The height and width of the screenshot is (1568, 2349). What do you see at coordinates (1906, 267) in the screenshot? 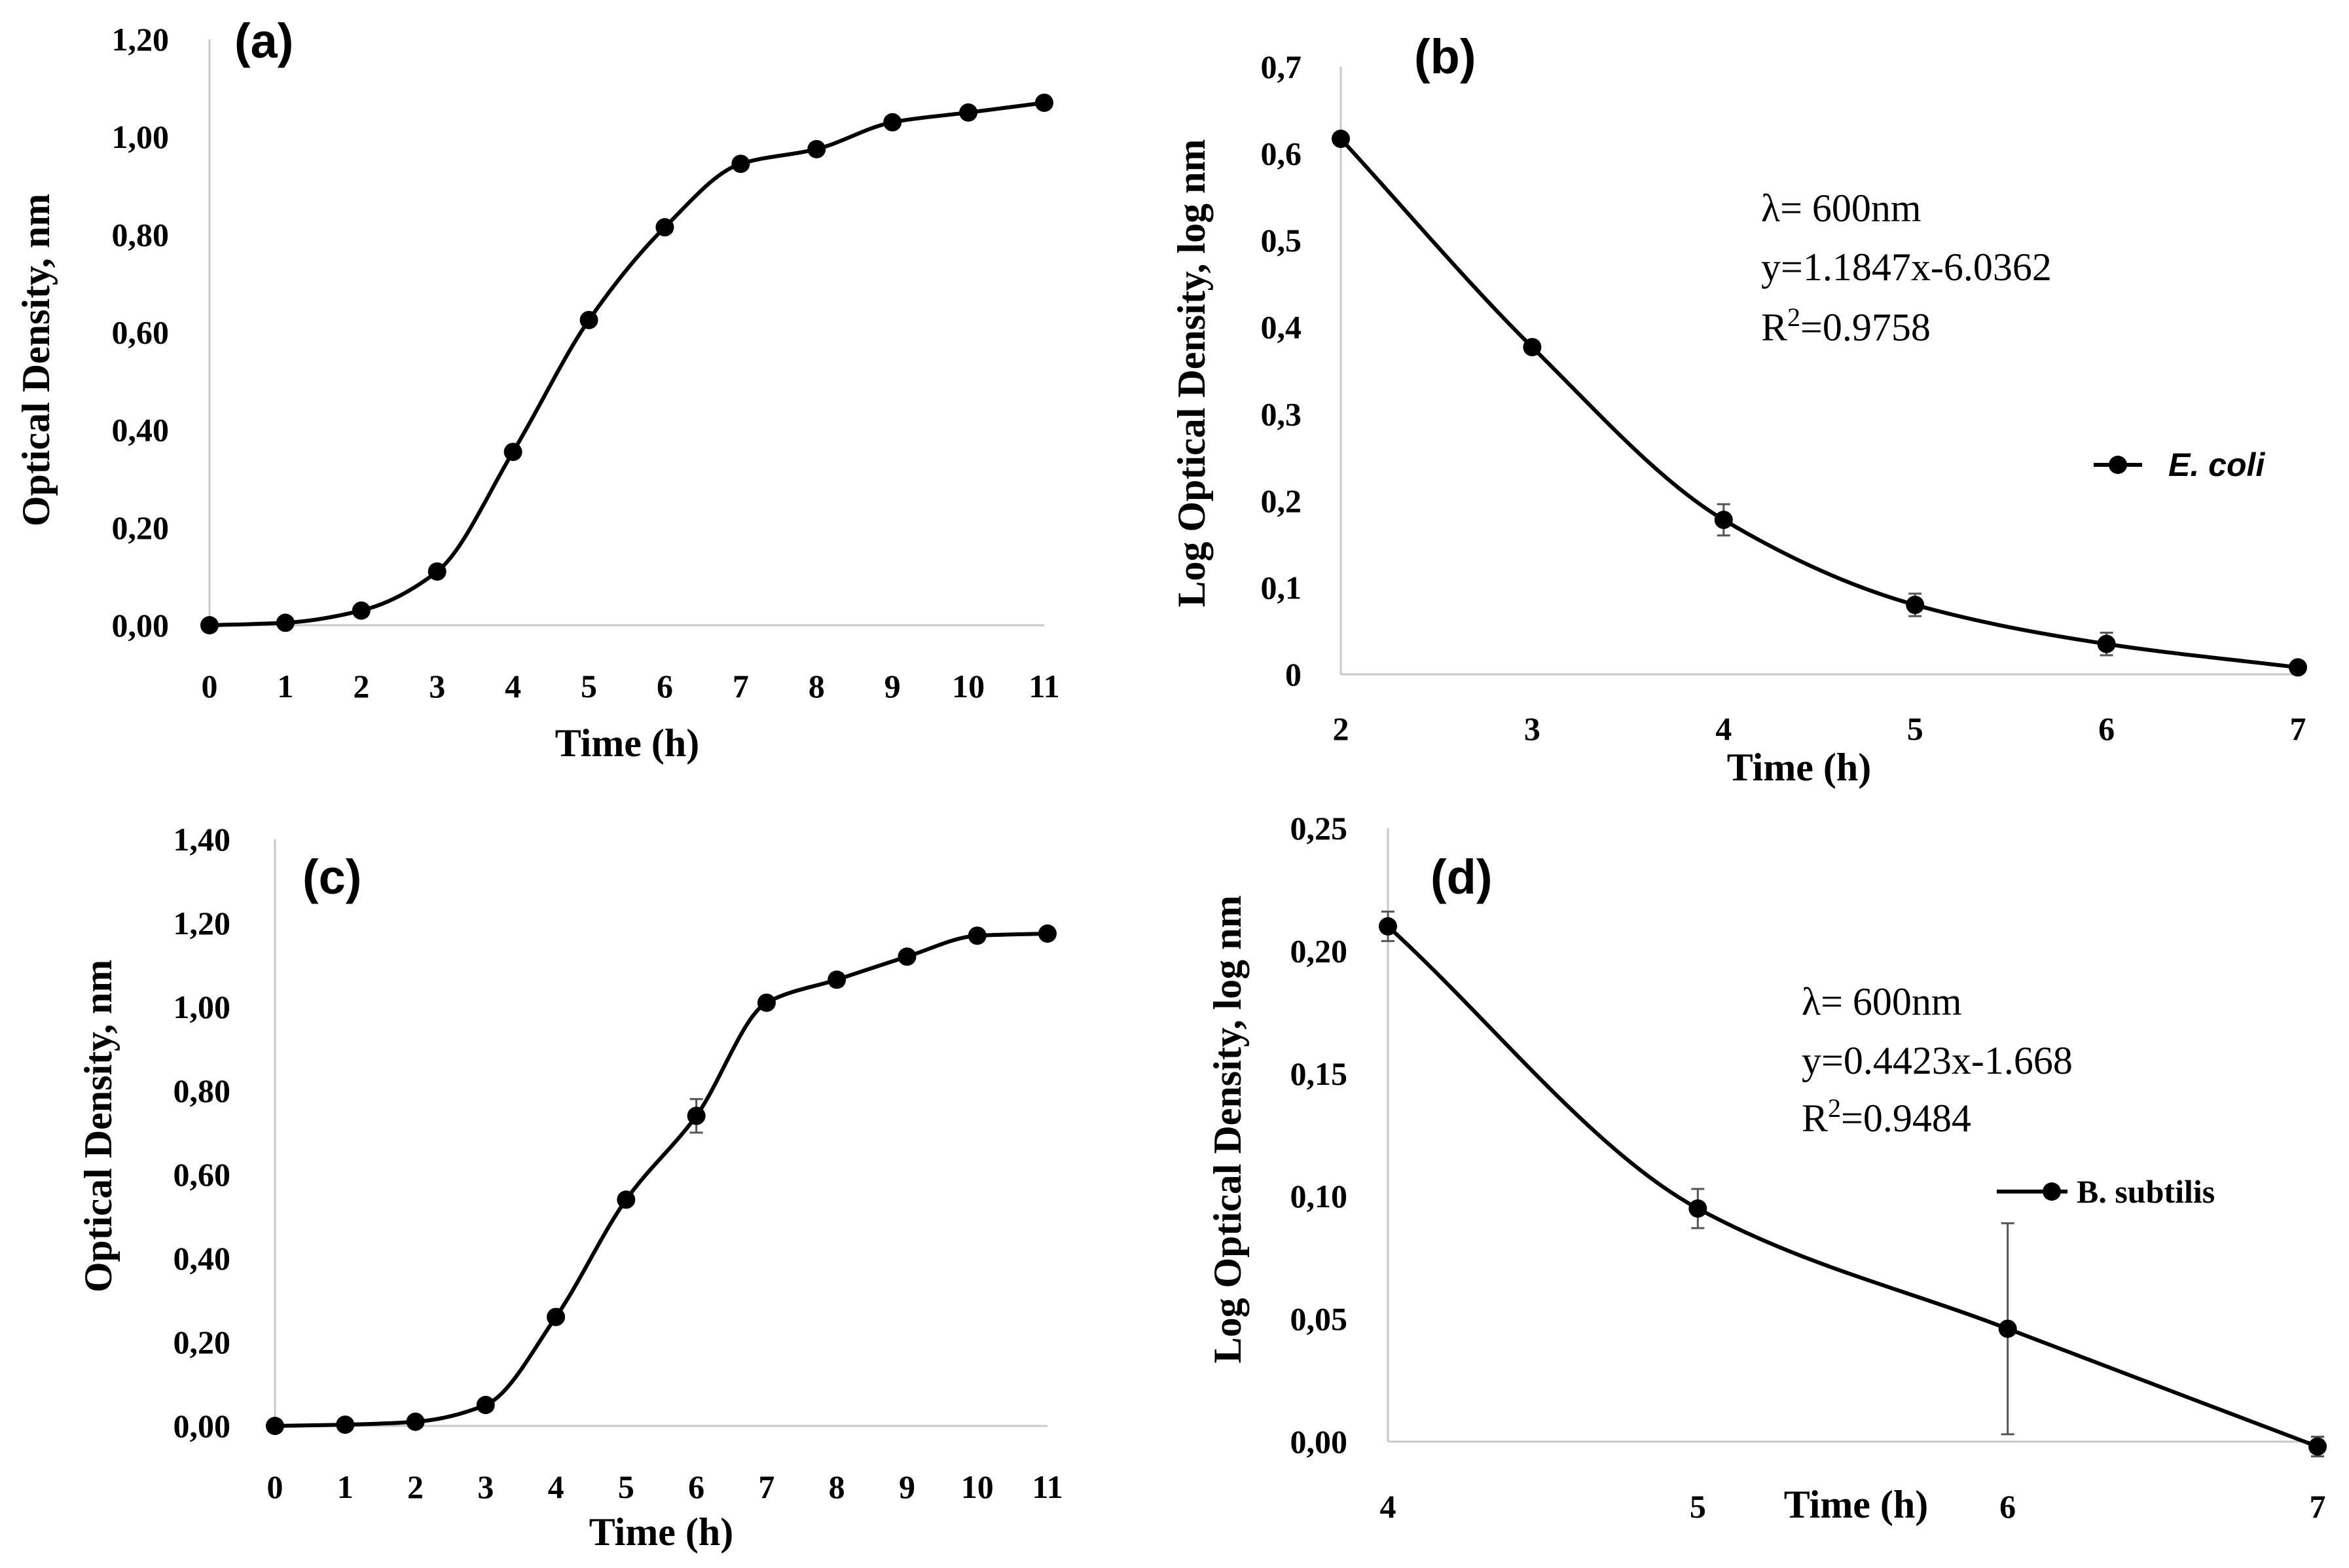
I see `annotation-equation: y=1.1847x-6.0362` at bounding box center [1906, 267].